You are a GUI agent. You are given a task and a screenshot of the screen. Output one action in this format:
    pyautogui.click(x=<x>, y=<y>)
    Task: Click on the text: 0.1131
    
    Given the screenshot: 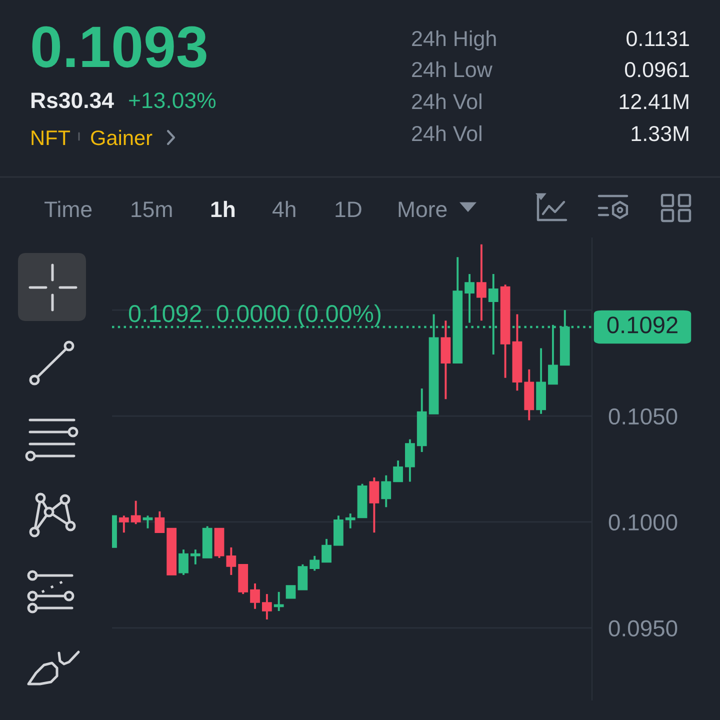 What is the action you would take?
    pyautogui.click(x=657, y=38)
    